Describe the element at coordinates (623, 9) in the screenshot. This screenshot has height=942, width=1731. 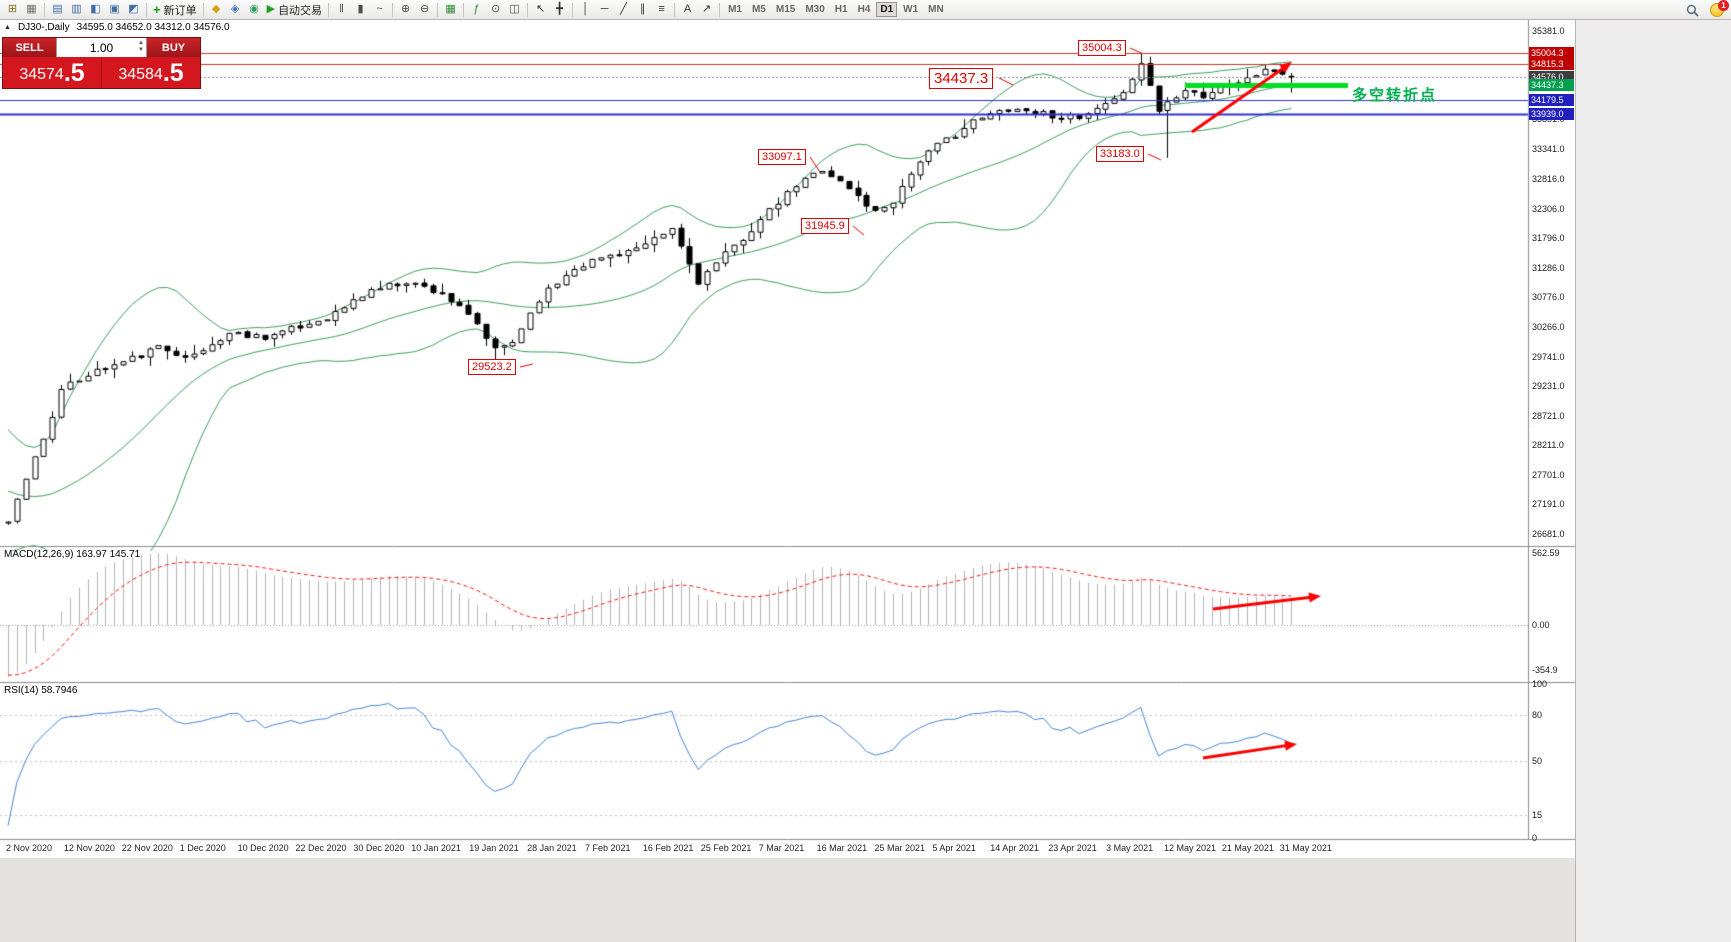
I see `trendline-button: ╱` at that location.